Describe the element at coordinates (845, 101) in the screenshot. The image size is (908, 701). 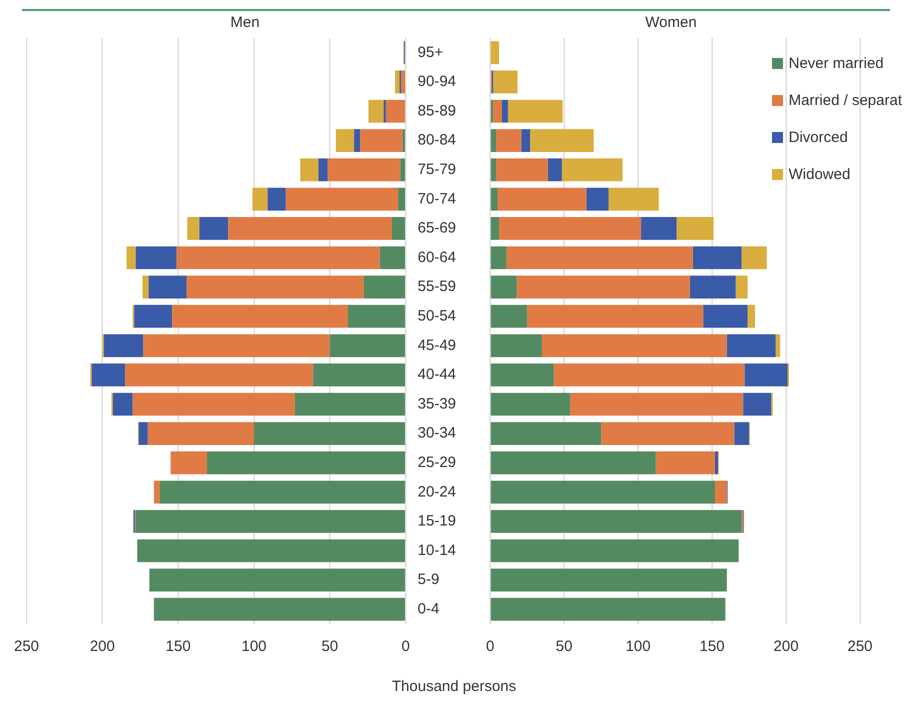
I see `legend-label: Married / separat` at that location.